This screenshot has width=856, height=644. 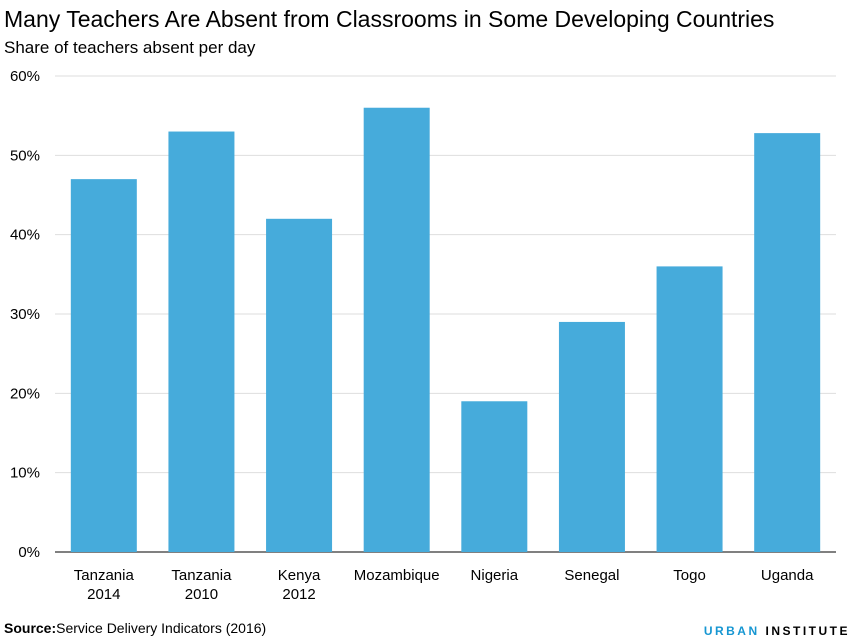 I want to click on y-tick-label: 10%, so click(x=25, y=473).